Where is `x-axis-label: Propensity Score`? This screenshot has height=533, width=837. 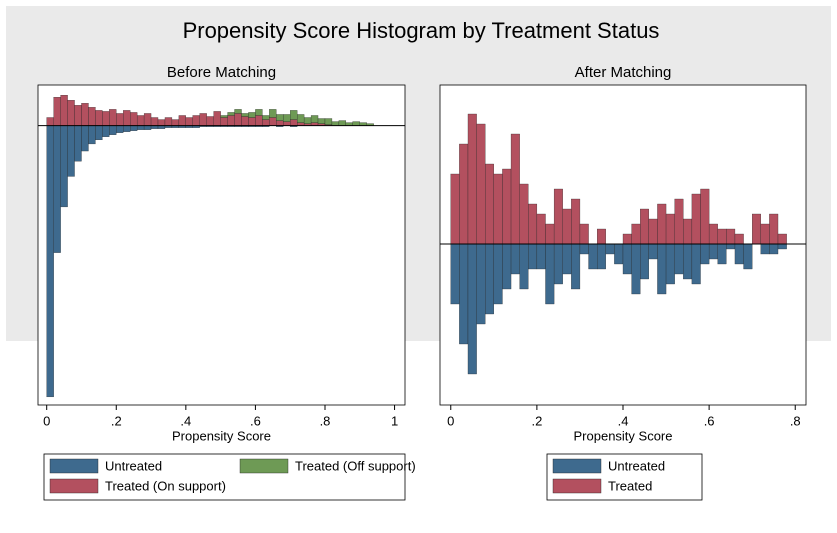
x-axis-label: Propensity Score is located at coordinates (623, 435).